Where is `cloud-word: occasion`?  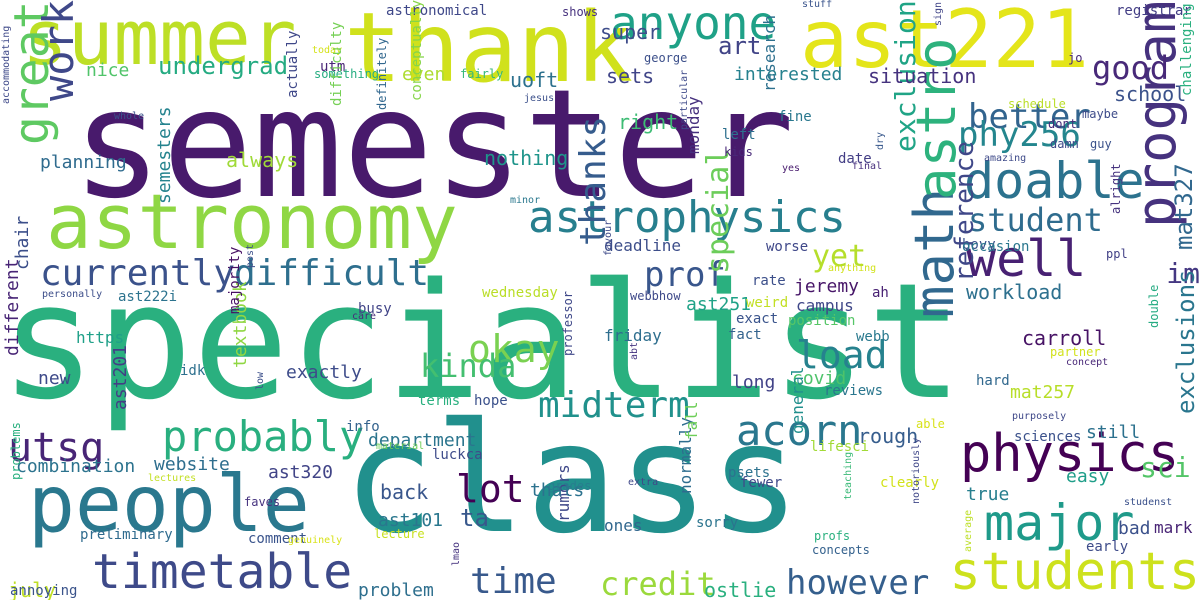 cloud-word: occasion is located at coordinates (996, 247).